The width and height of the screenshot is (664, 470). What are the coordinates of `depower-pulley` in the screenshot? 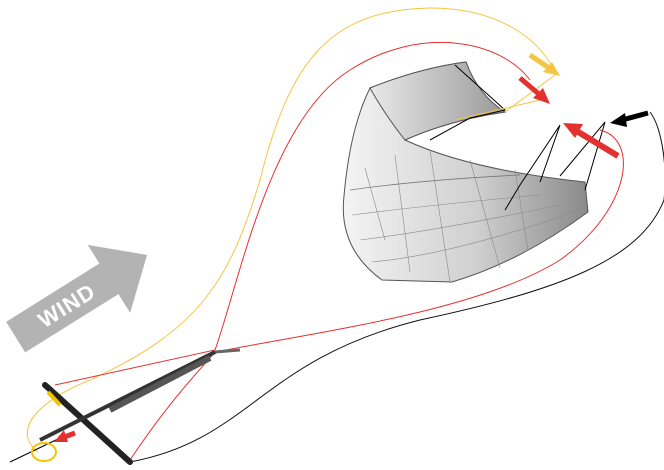 It's located at (227, 351).